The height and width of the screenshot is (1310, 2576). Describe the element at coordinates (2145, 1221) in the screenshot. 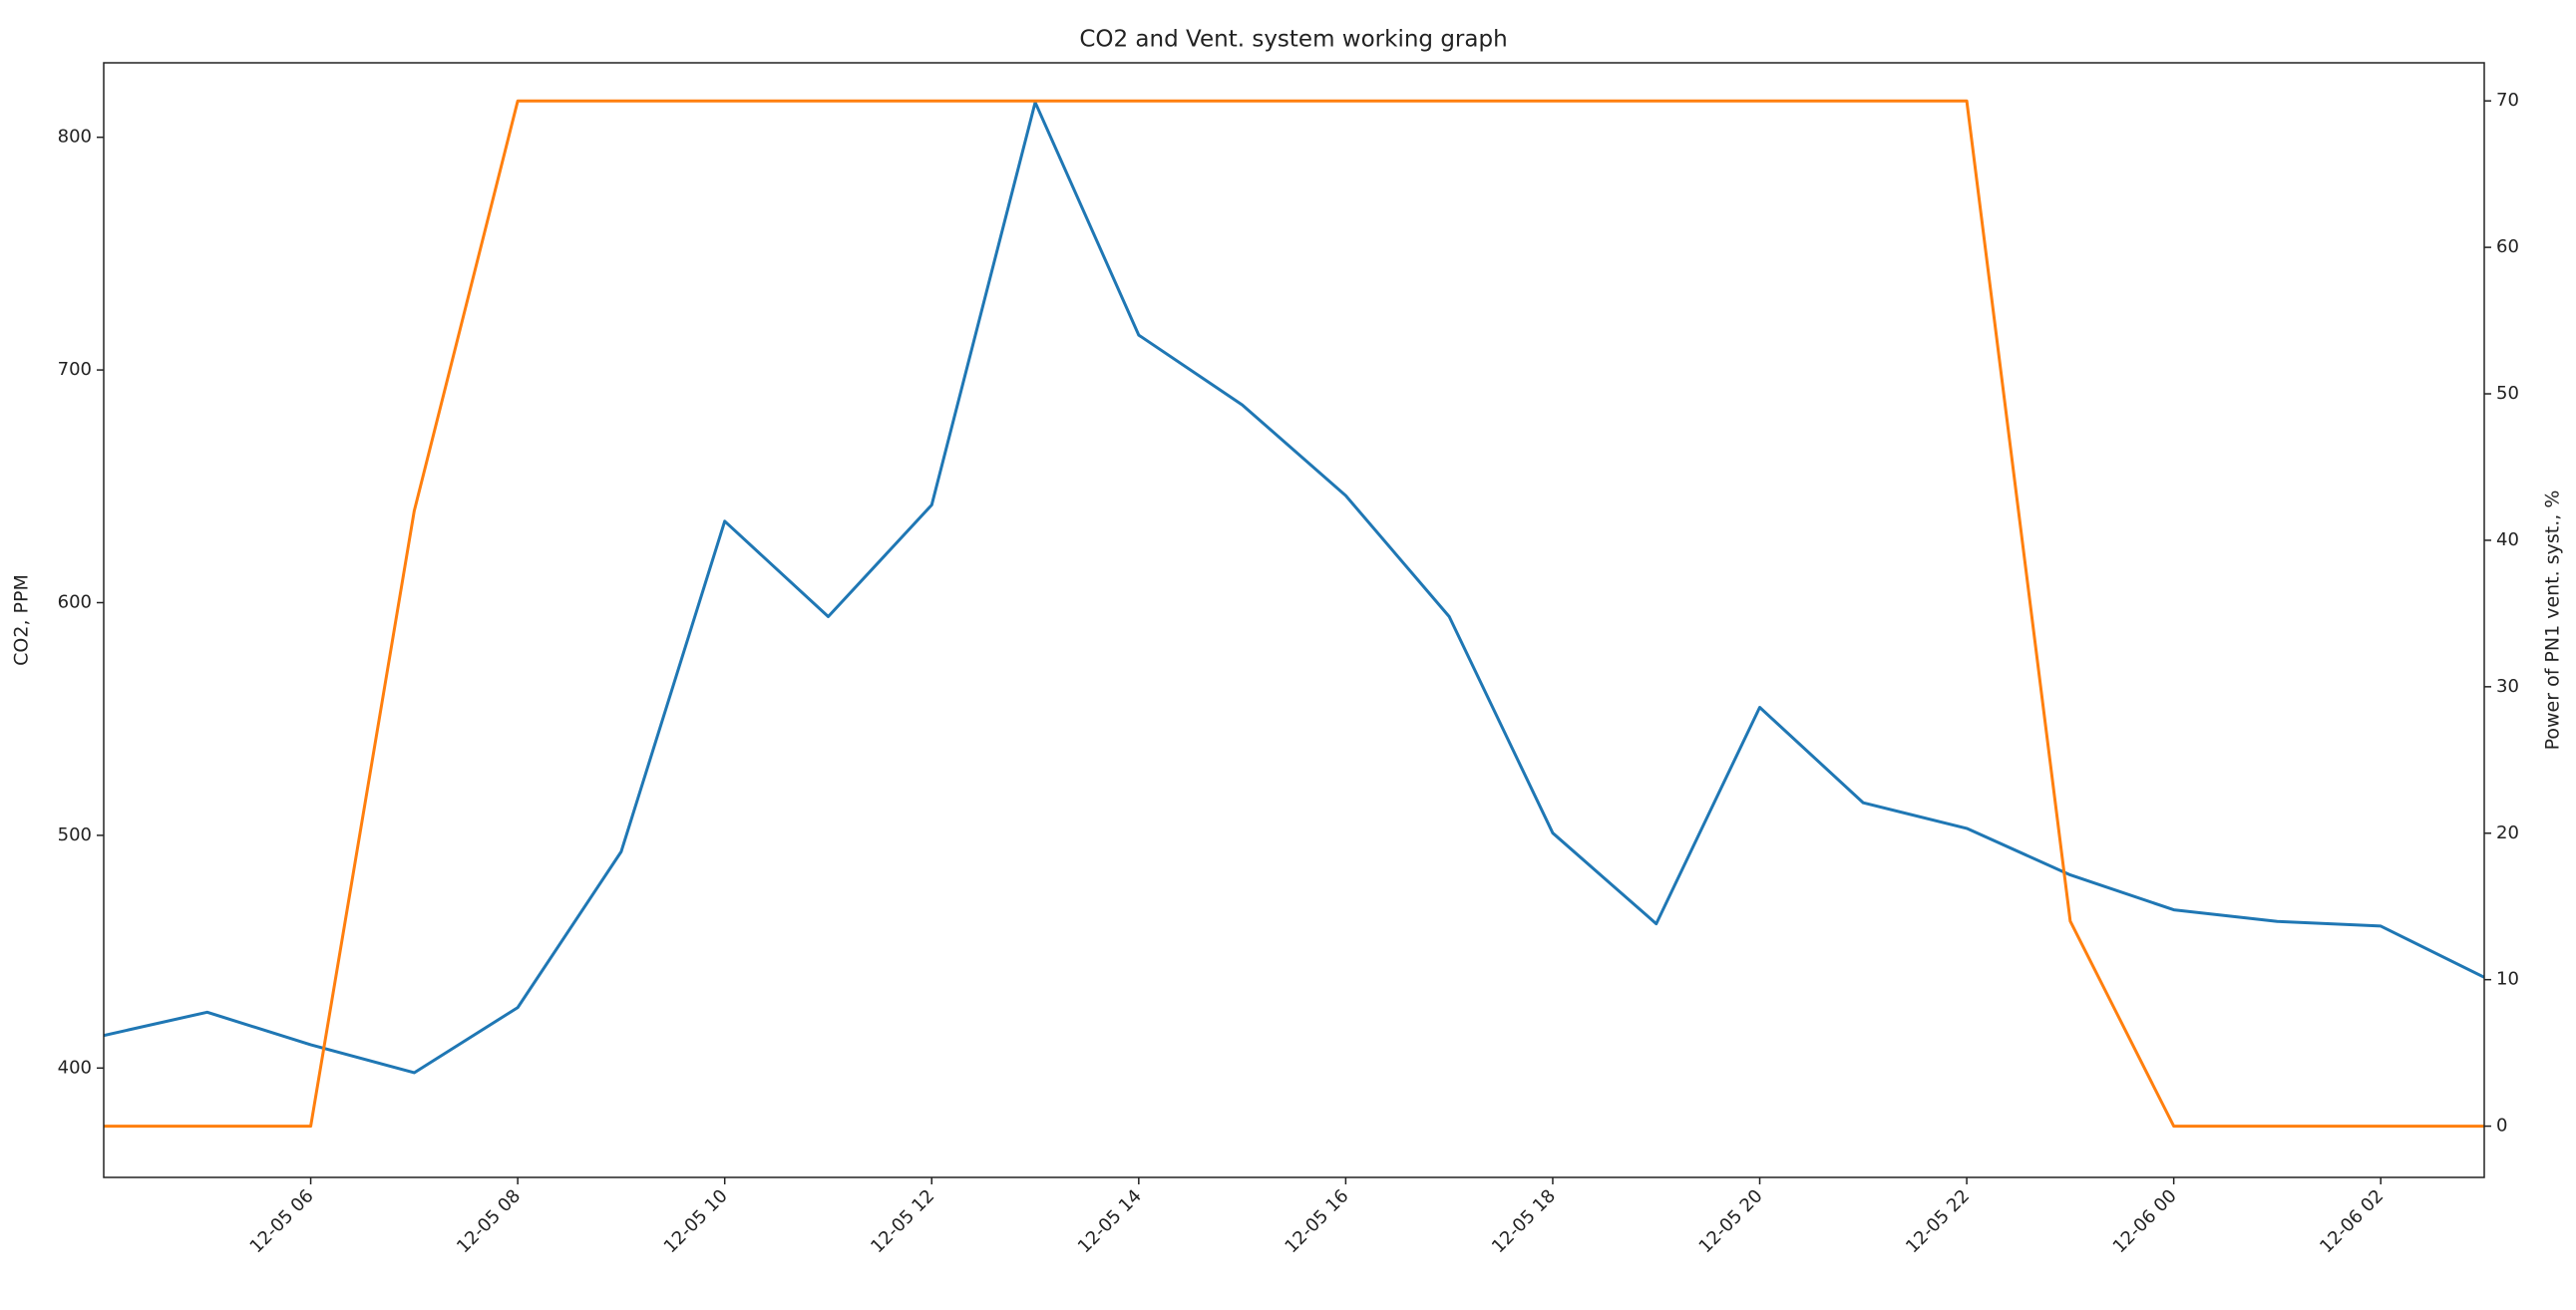

I see `x-tick-label: 12-06 00` at that location.